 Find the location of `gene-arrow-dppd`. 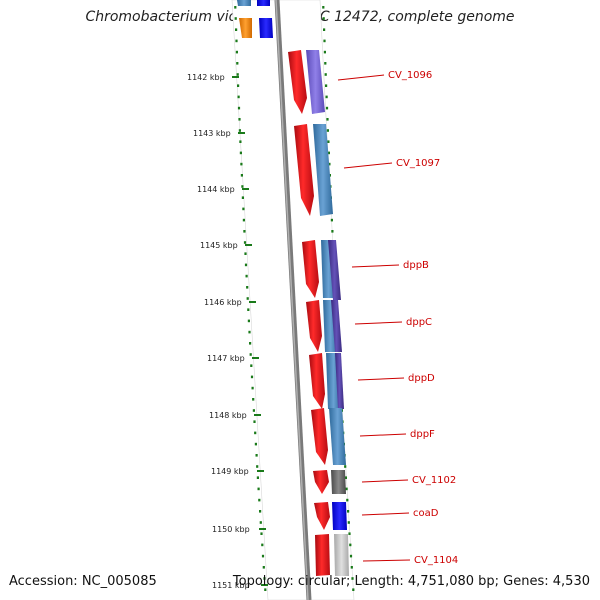

gene-arrow-dppd is located at coordinates (317, 381).